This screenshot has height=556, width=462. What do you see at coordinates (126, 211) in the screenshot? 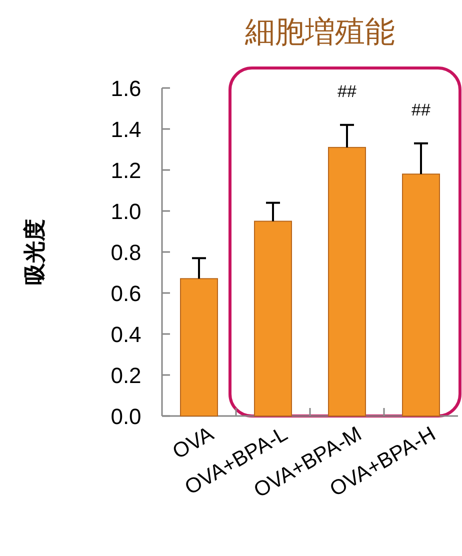
I see `y-tick-label: 1.0` at bounding box center [126, 211].